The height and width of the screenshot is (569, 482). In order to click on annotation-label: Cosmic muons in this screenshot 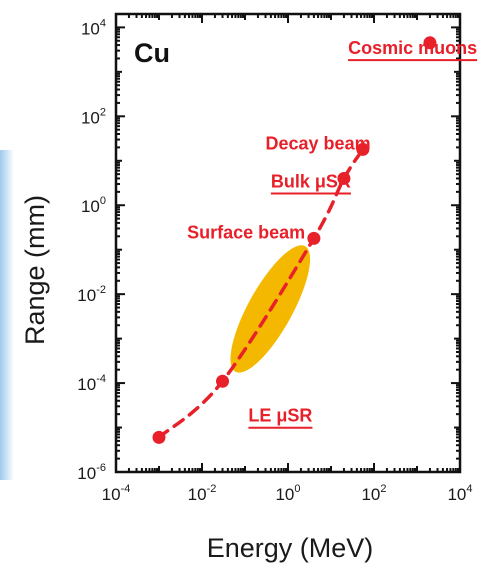, I will do `click(412, 48)`.